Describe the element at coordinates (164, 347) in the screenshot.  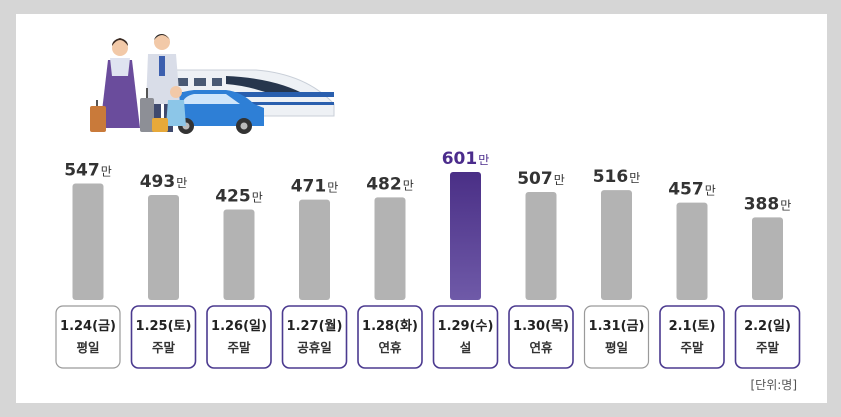
I see `category-day-type-1: 주말` at that location.